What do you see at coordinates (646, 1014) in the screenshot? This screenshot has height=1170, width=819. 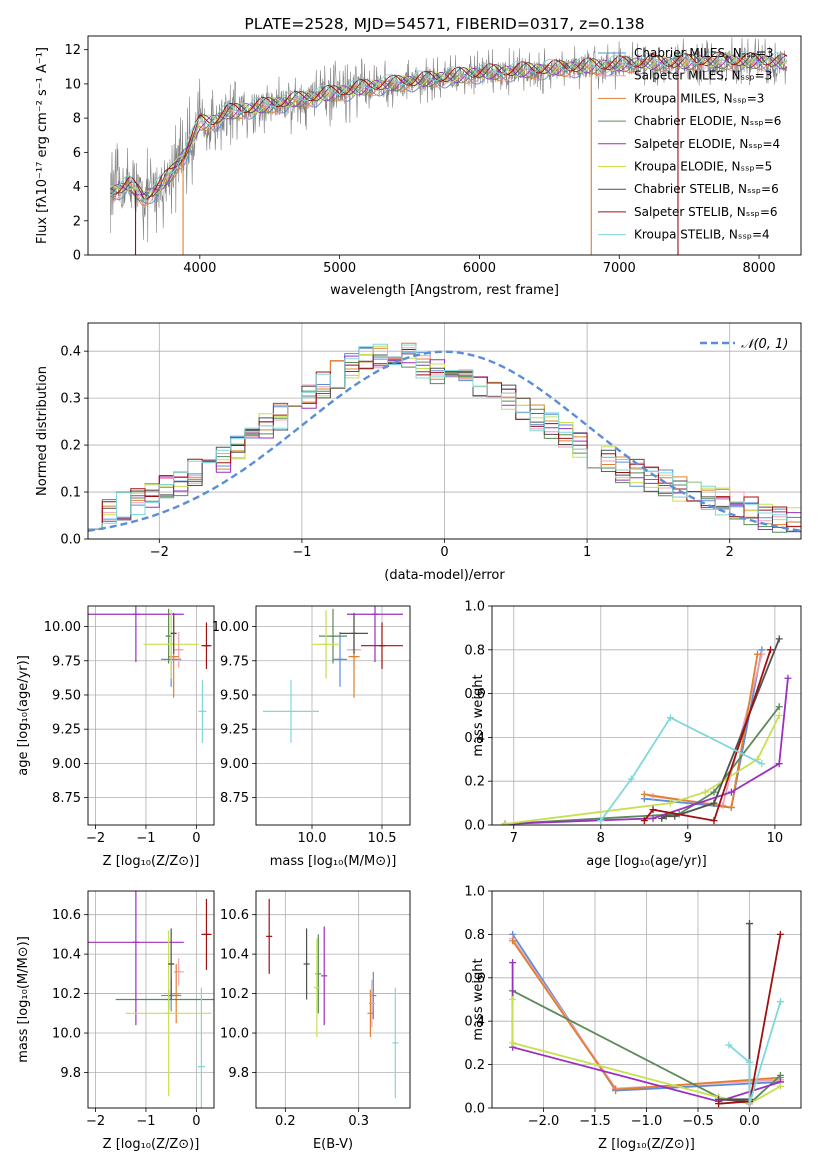 I see `weight-plot` at bounding box center [646, 1014].